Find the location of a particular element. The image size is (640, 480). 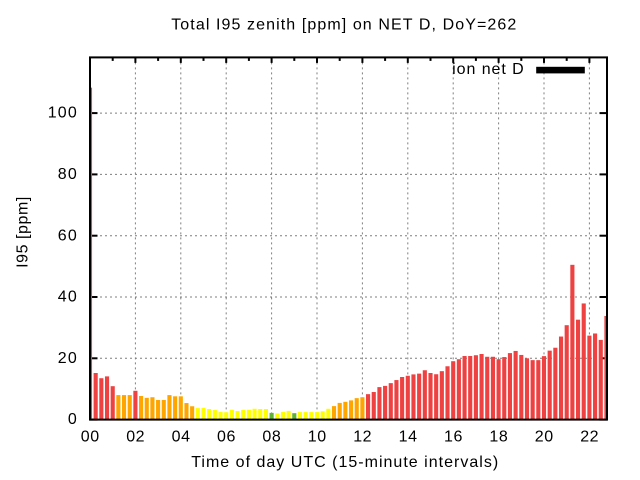

svg-text: 18 is located at coordinates (498, 437).